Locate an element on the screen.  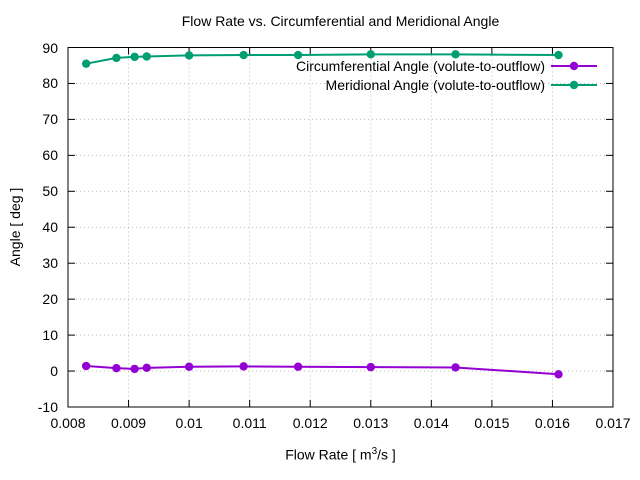
x-tick-label: 0.016 is located at coordinates (552, 423).